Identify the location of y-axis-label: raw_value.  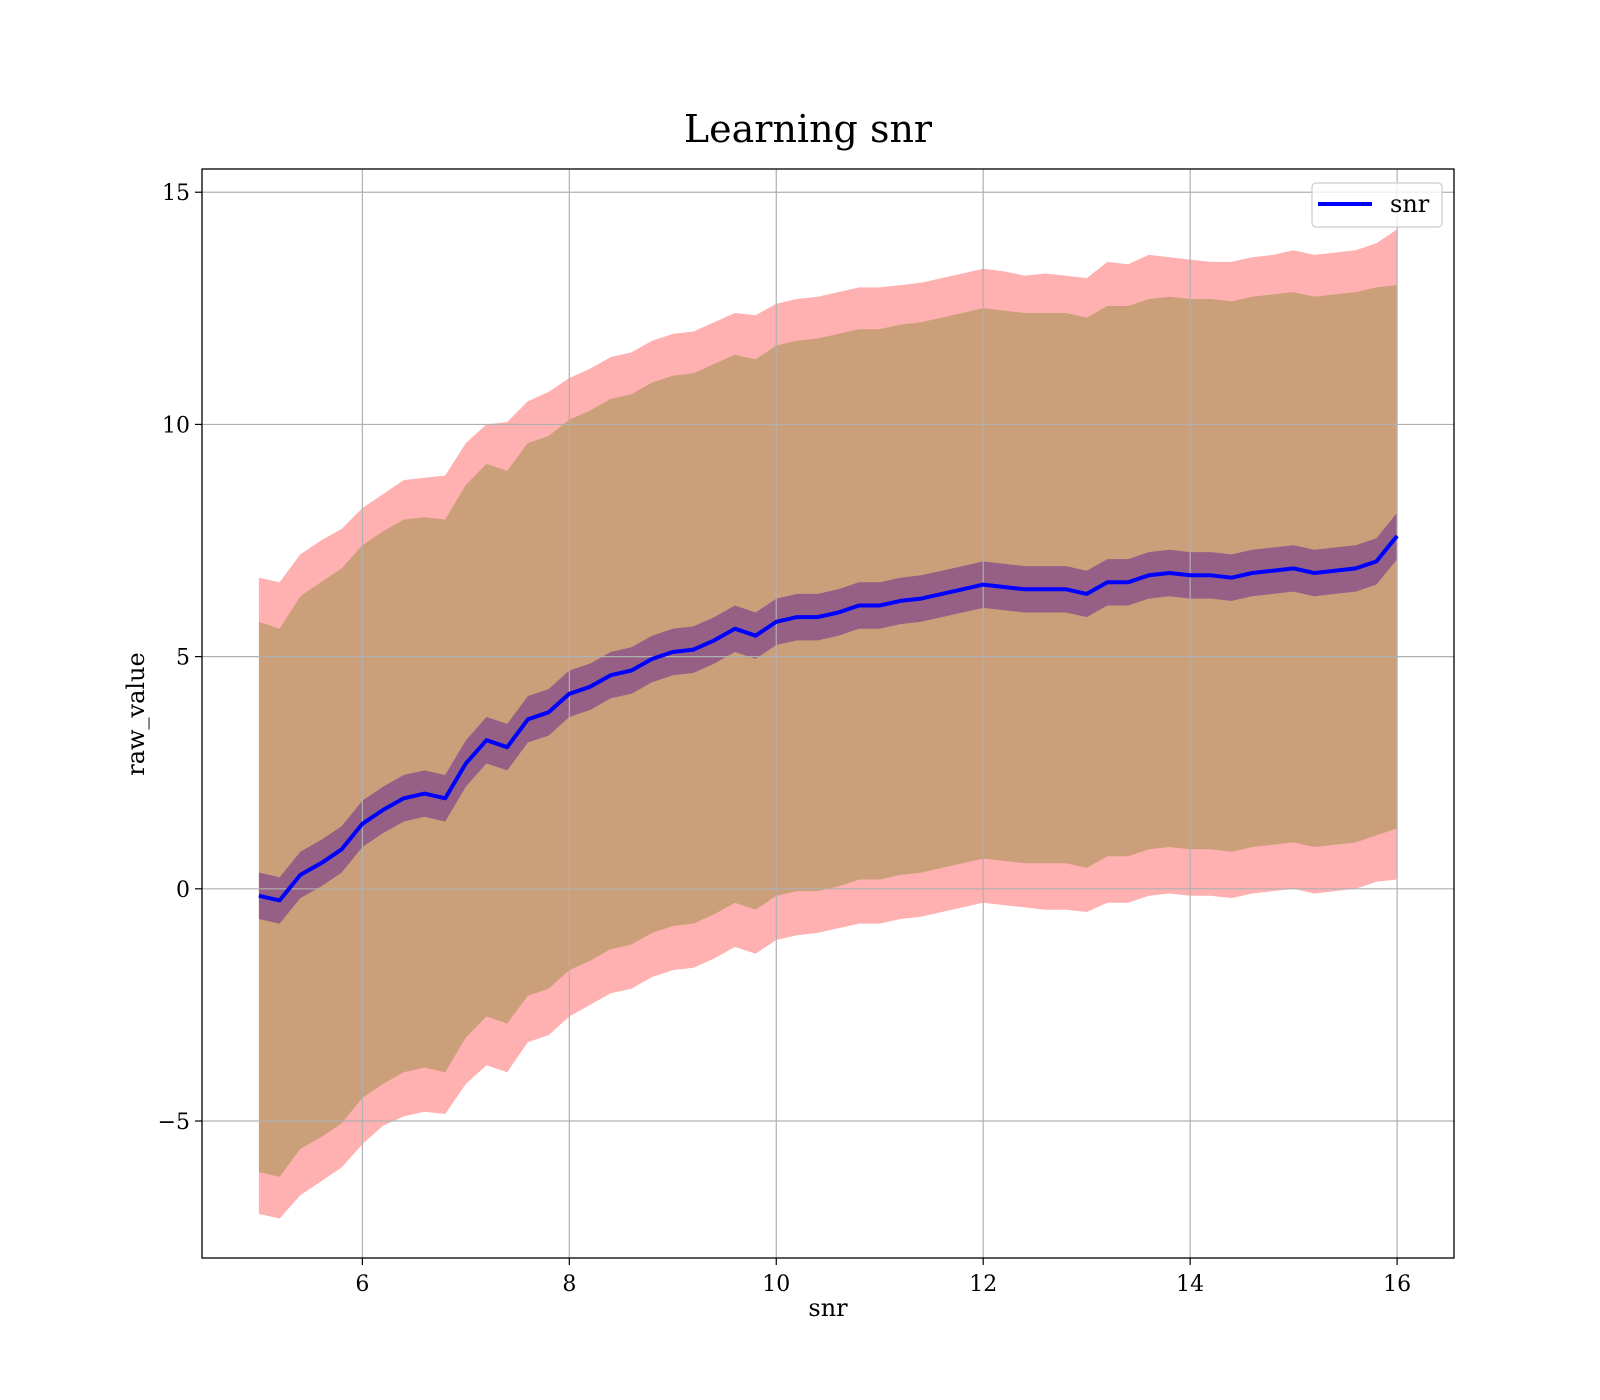
(136, 714).